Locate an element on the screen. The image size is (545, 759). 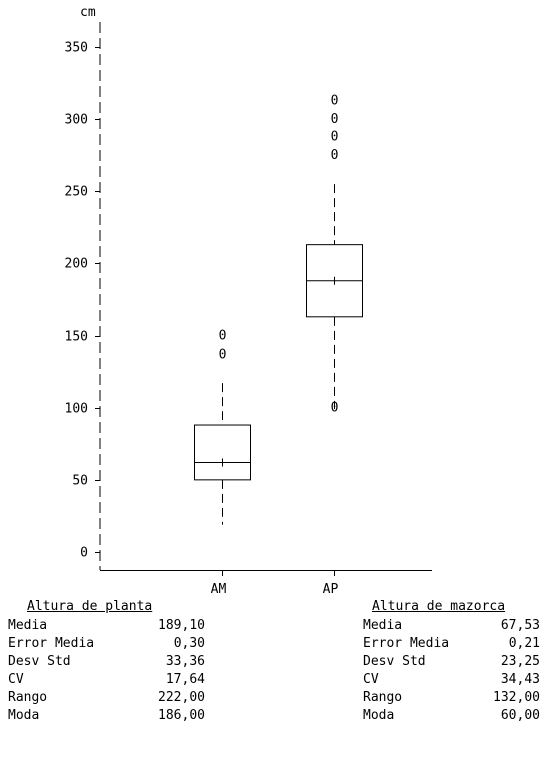
y-tick-label: 0 is located at coordinates (84, 553).